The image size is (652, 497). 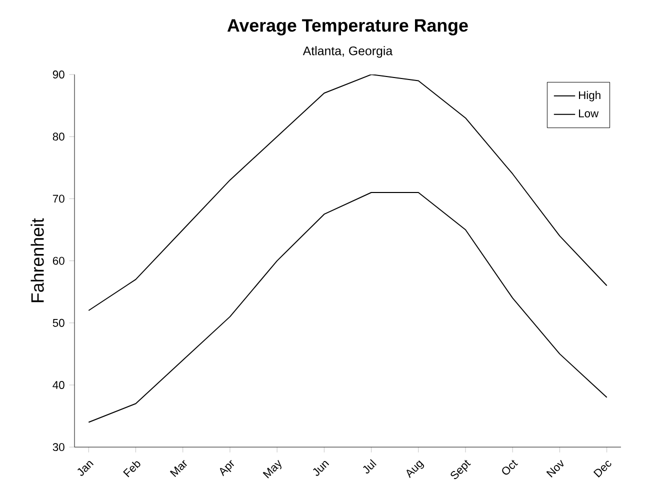 What do you see at coordinates (178, 469) in the screenshot?
I see `x-tick-label: Mar` at bounding box center [178, 469].